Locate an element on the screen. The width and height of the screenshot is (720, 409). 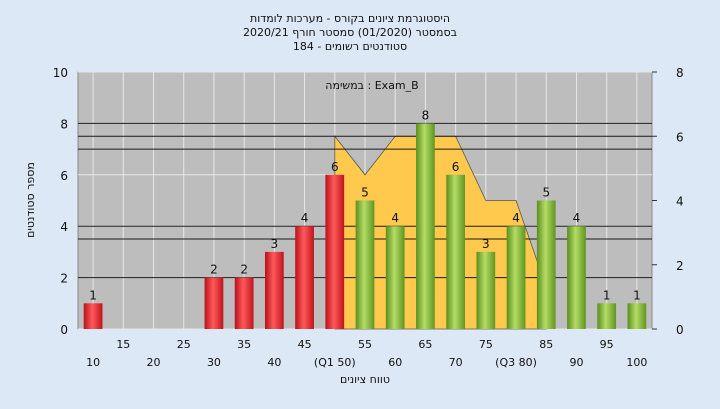
x-tick-label: 85 is located at coordinates (546, 344).